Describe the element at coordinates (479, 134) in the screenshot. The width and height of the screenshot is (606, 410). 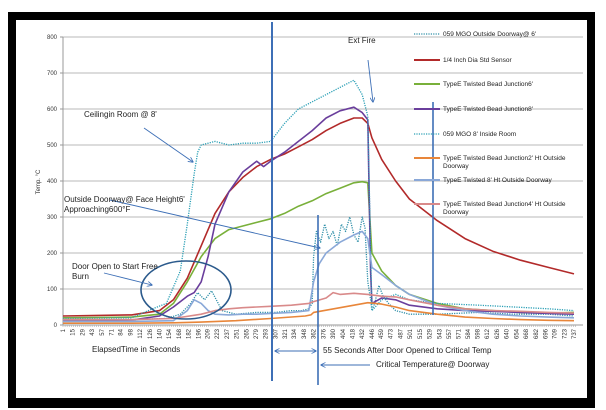
I see `legend-label: 059 MGO 8' Inside Room` at that location.